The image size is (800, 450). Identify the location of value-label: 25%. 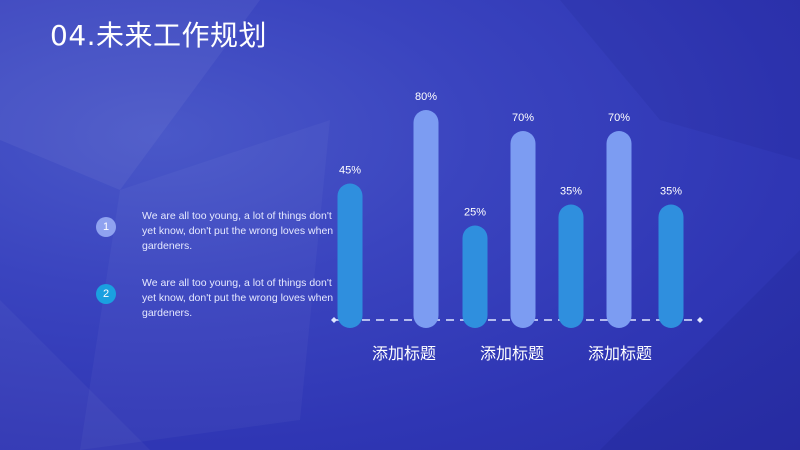
(475, 213).